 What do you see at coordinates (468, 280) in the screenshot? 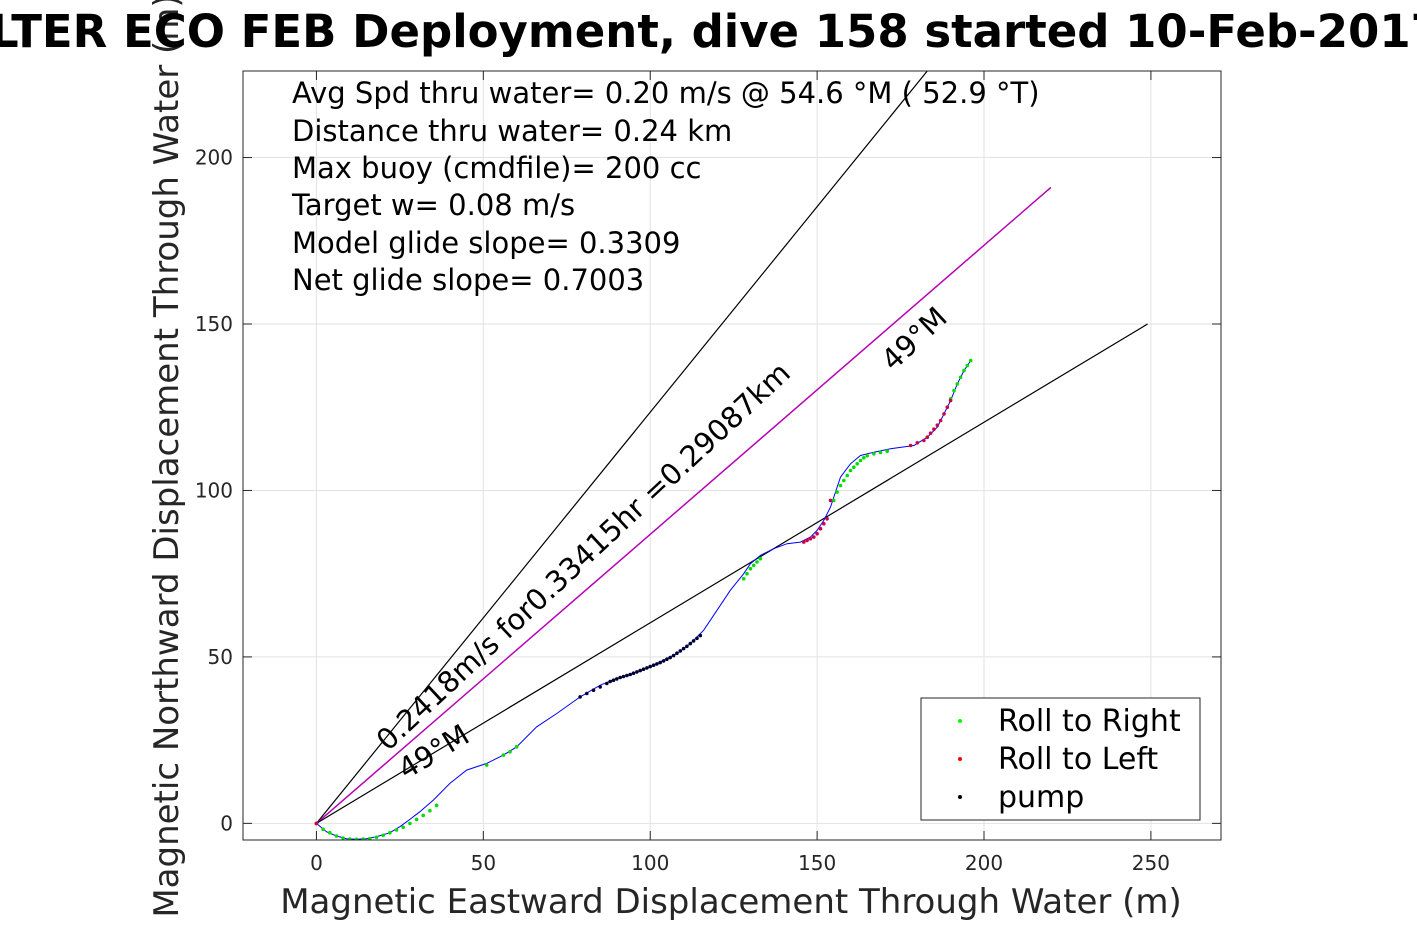
I see `info-line-net-glide: Net glide slope= 0.7003` at bounding box center [468, 280].